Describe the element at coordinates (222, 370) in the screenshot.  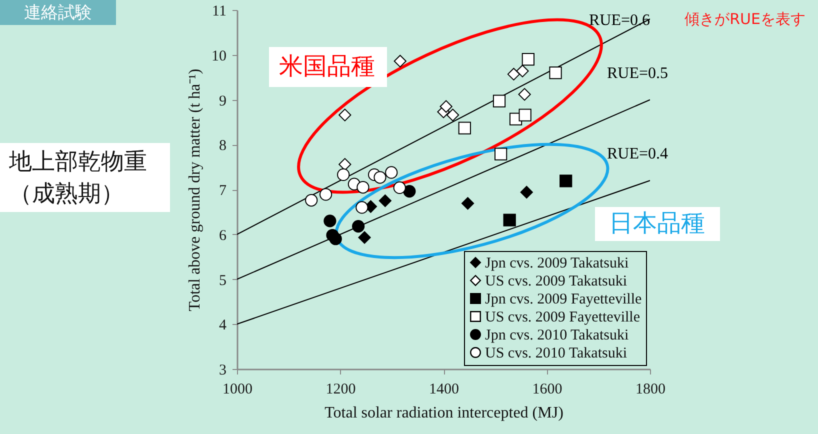
I see `y-tick-label: 3` at that location.